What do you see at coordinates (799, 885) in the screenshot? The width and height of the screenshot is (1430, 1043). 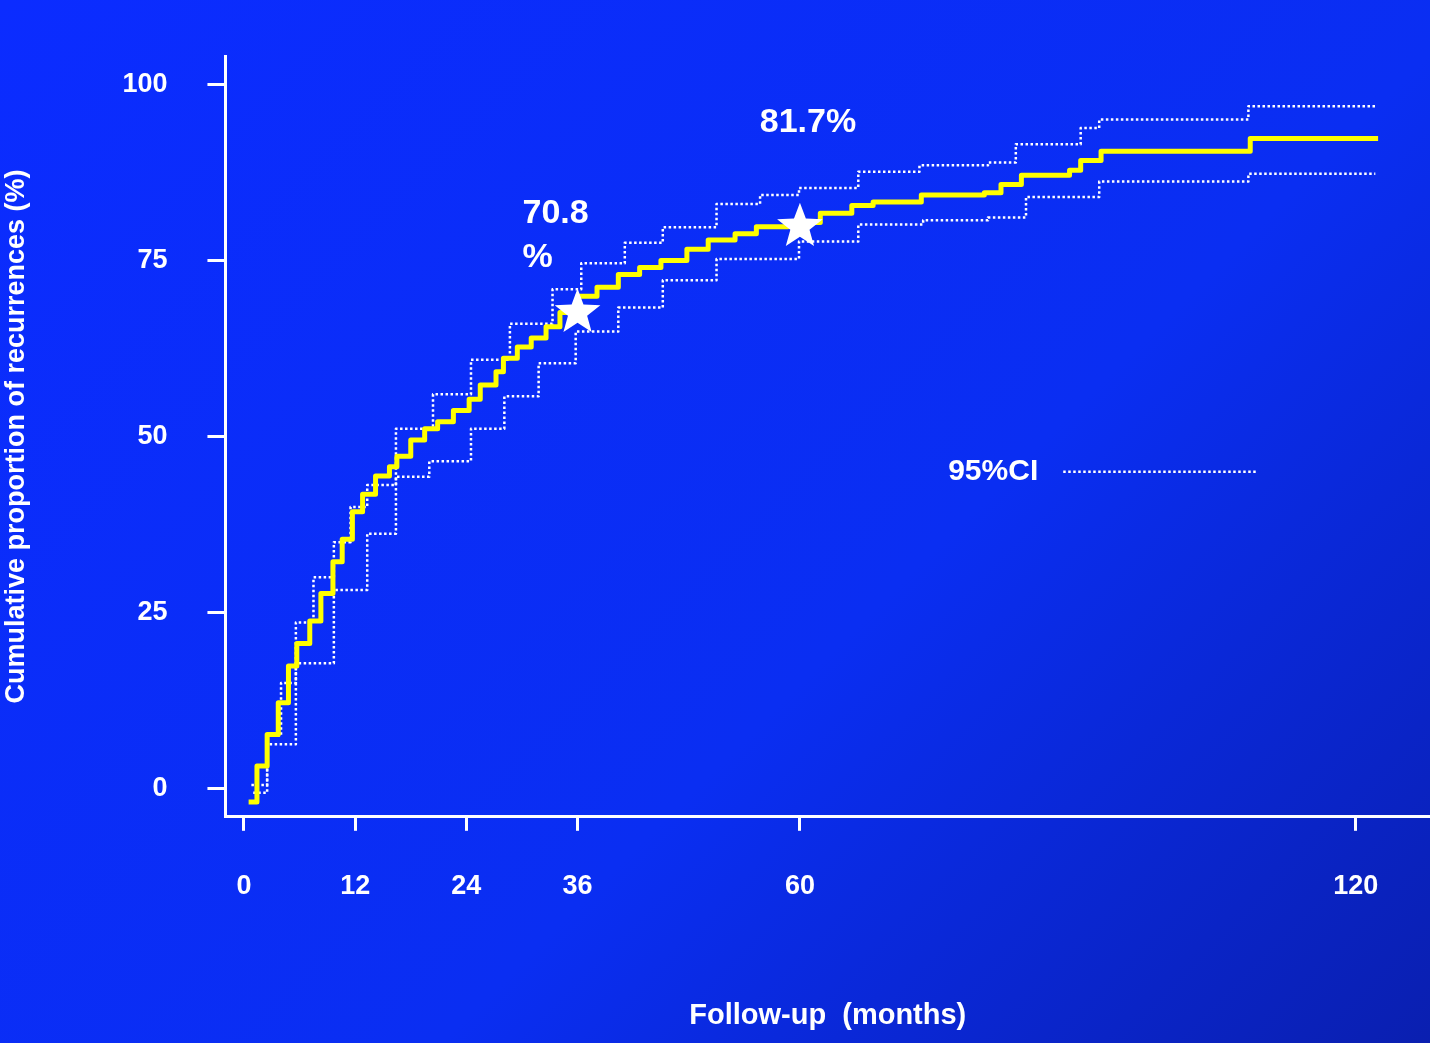 I see `x-tick-label: 60` at bounding box center [799, 885].